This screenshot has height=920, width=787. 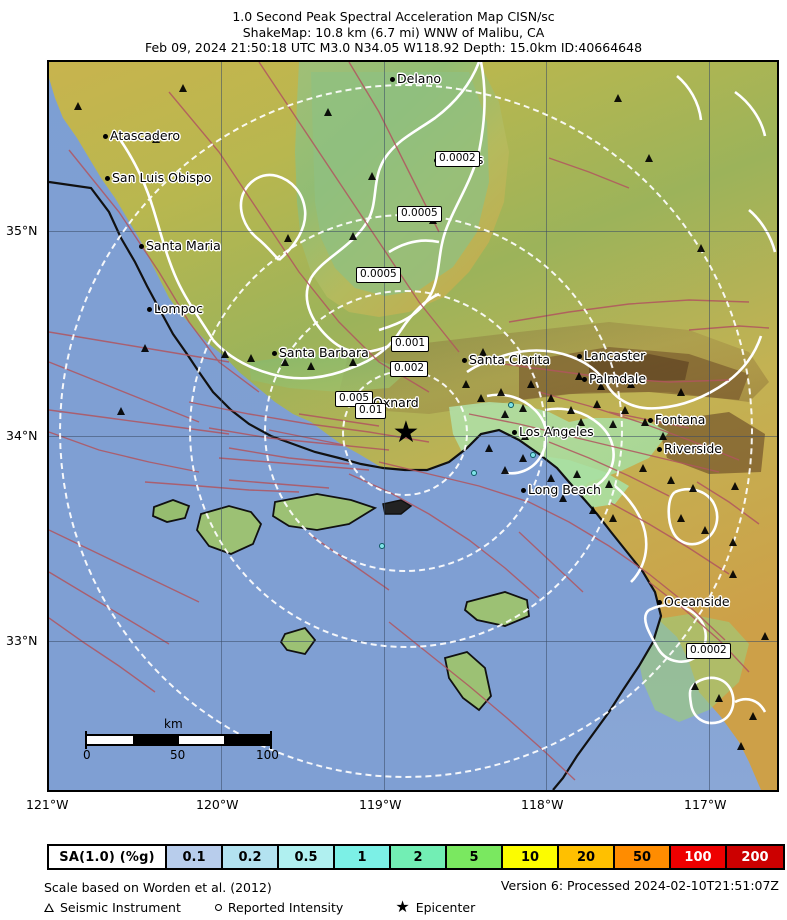 I want to click on city-label: Santa Maria, so click(x=183, y=245).